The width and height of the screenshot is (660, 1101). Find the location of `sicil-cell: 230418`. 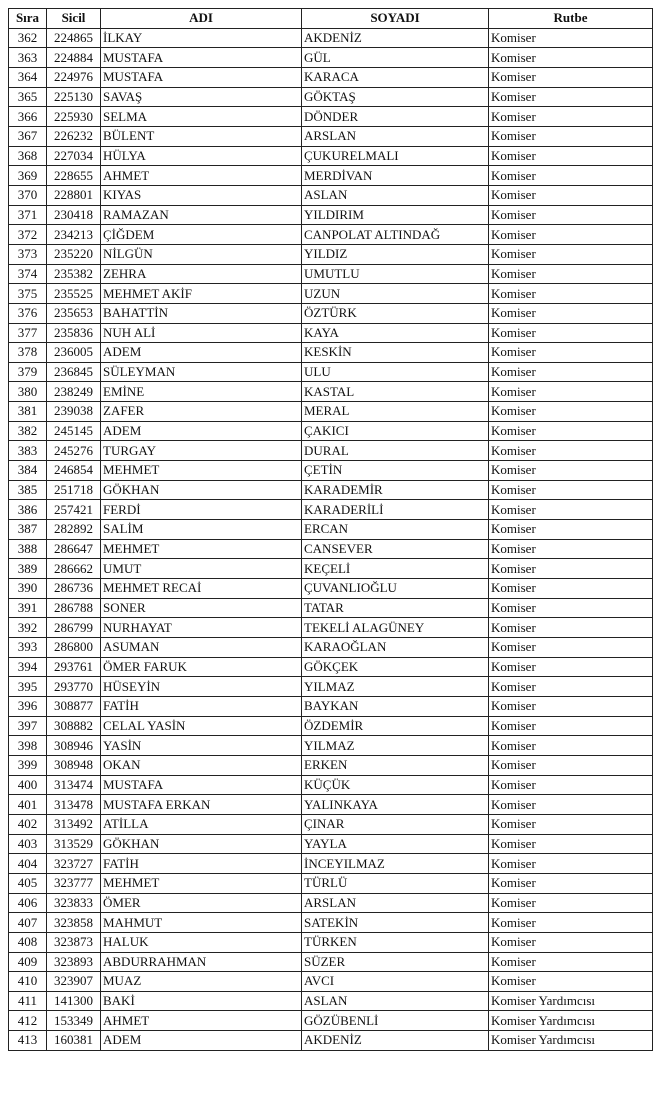

sicil-cell: 230418 is located at coordinates (73, 215).